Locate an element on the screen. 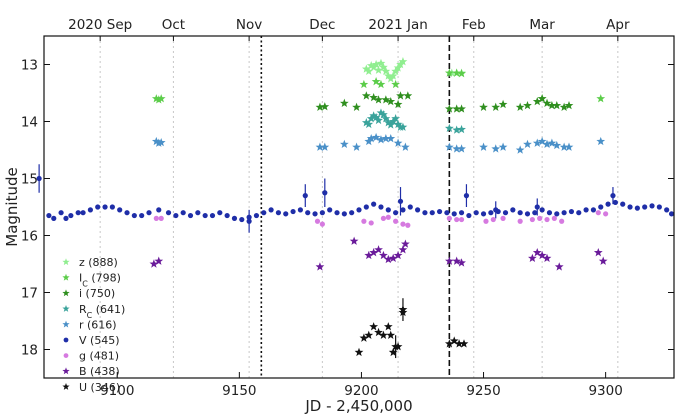 Image resolution: width=698 pixels, height=415 pixels. legend-marker is located at coordinates (66, 371).